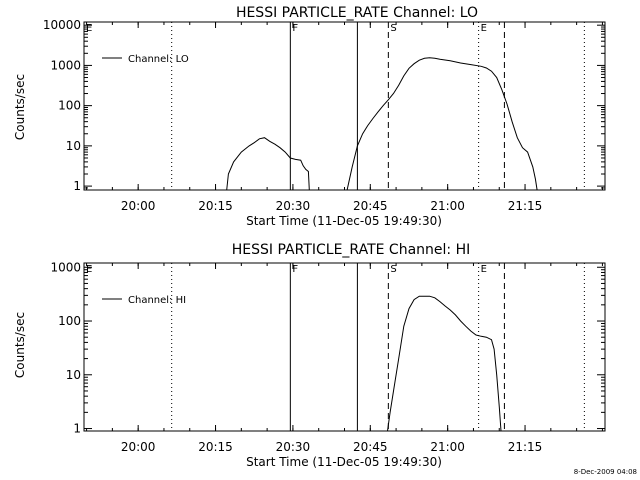 The image size is (640, 480). Describe the element at coordinates (62, 25) in the screenshot. I see `y-tick-label: 10000` at that location.